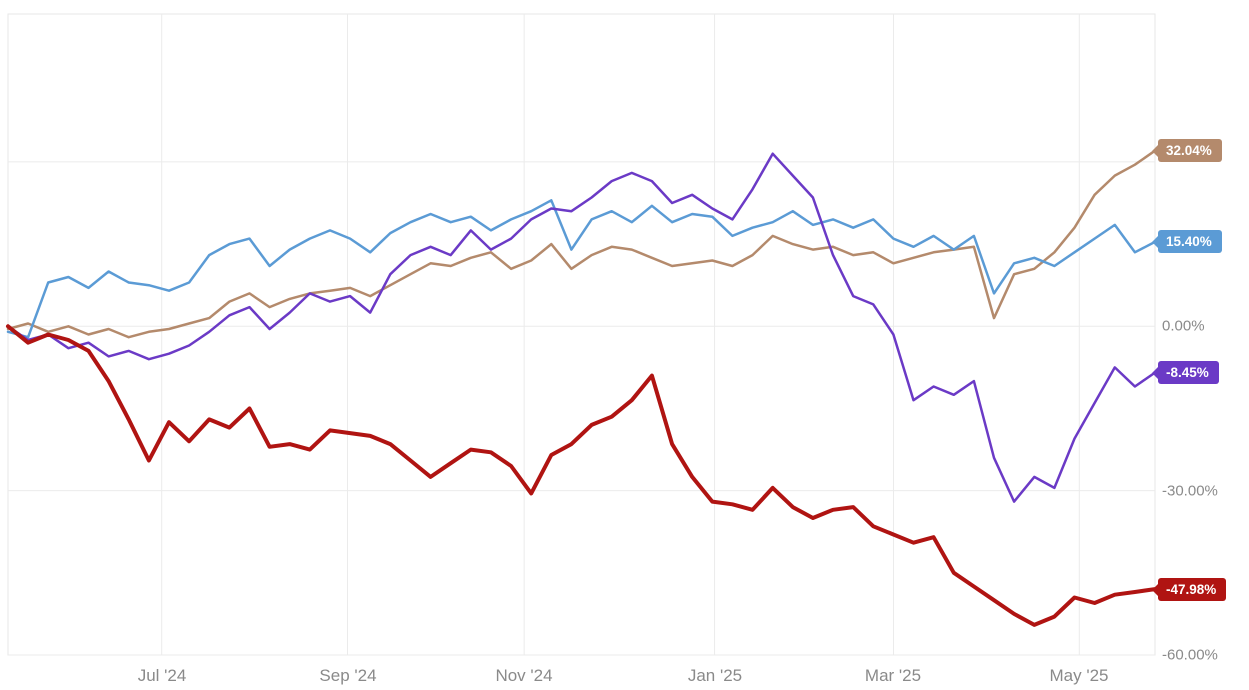  What do you see at coordinates (893, 675) in the screenshot?
I see `x-tick-label-mar25: Mar '25` at bounding box center [893, 675].